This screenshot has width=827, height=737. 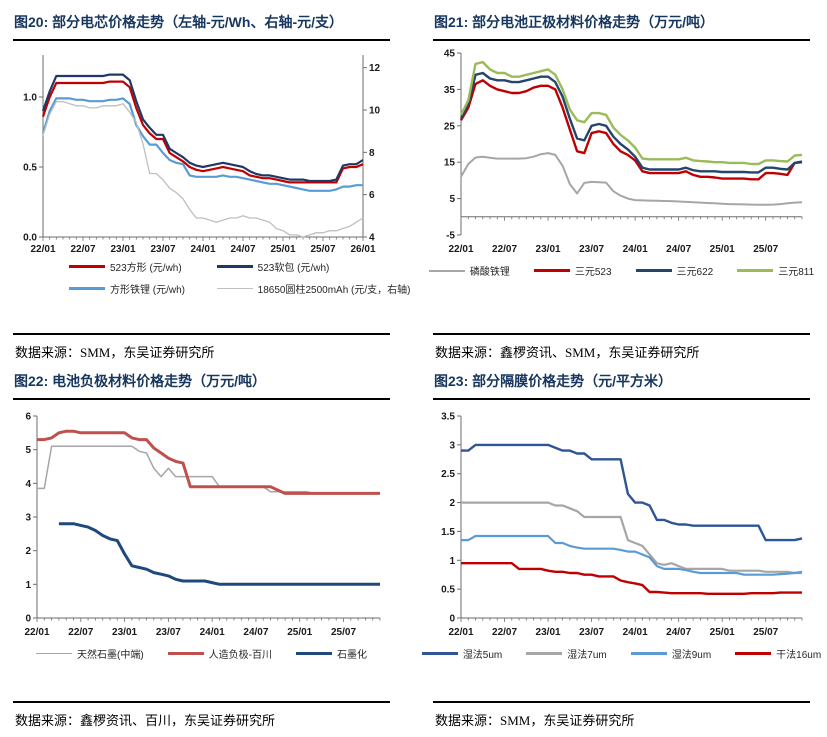 I want to click on legend-item: 523方形 (元/wh), so click(x=143, y=266).